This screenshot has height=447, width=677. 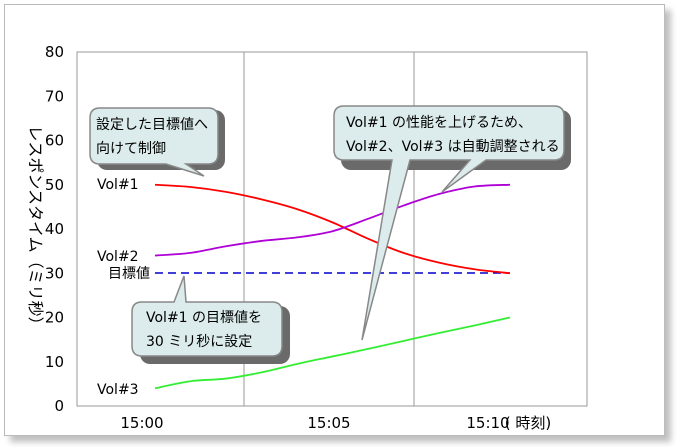 I want to click on series-line-vol2, so click(x=332, y=220).